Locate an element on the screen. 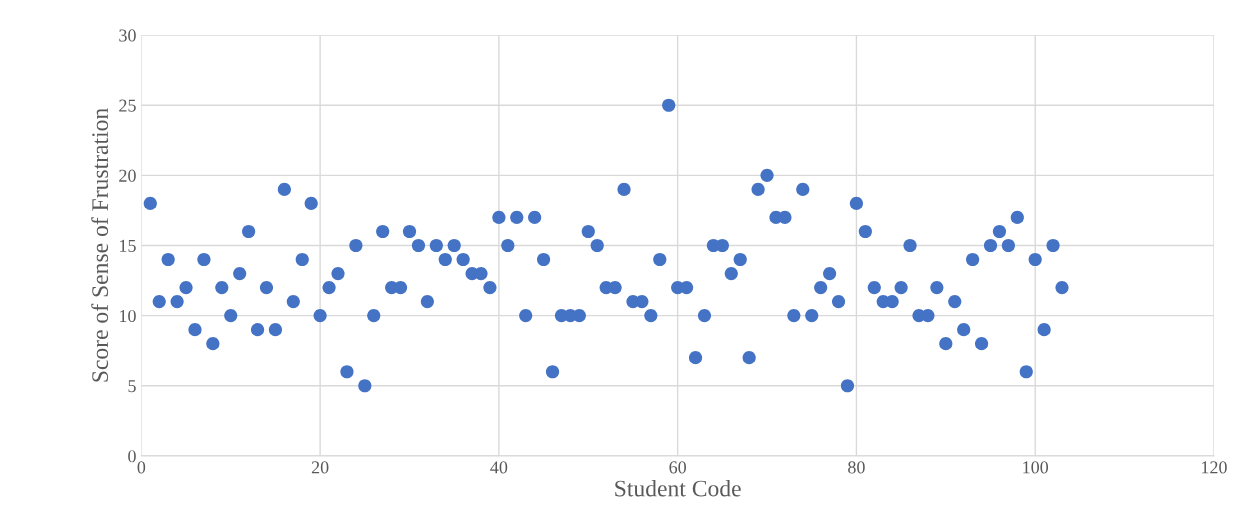 This screenshot has height=524, width=1240. x-tick-label: 20 is located at coordinates (320, 467).